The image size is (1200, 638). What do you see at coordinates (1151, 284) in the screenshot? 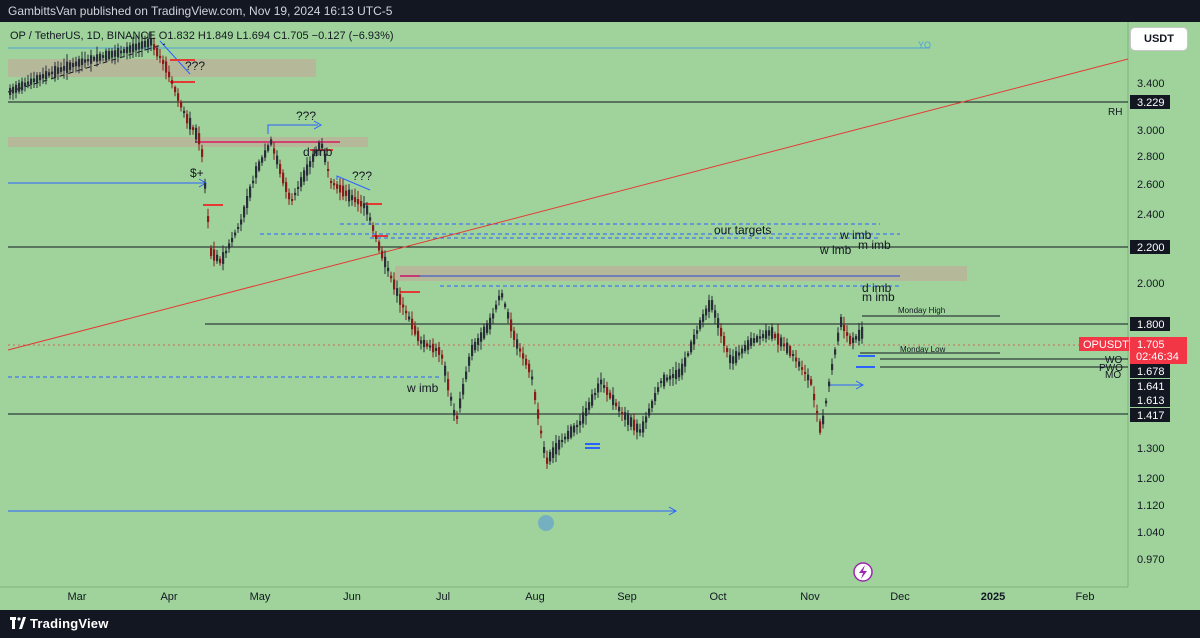
I see `y-tick-2000: 2.000` at bounding box center [1151, 284].